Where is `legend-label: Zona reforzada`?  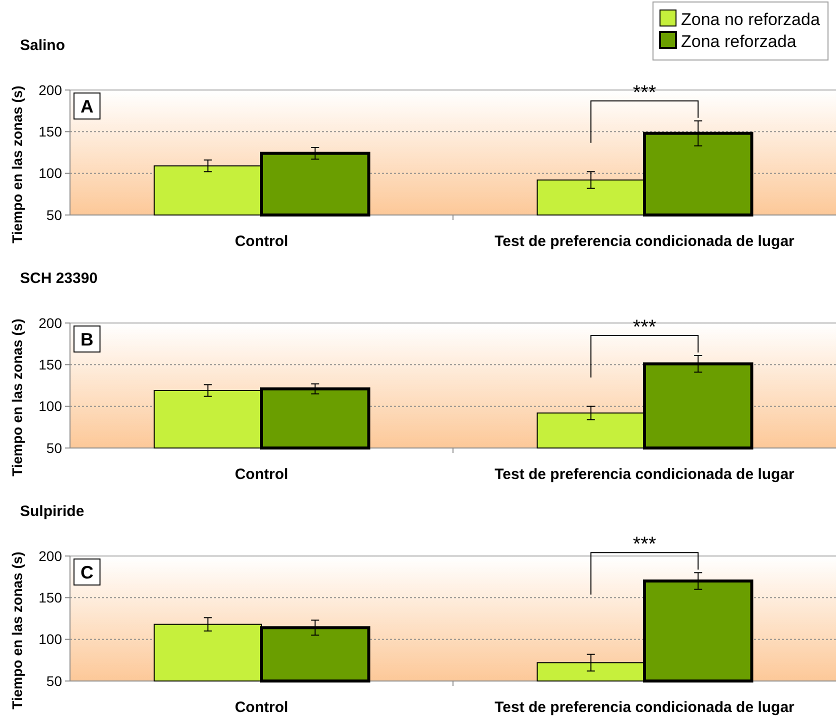 legend-label: Zona reforzada is located at coordinates (739, 42).